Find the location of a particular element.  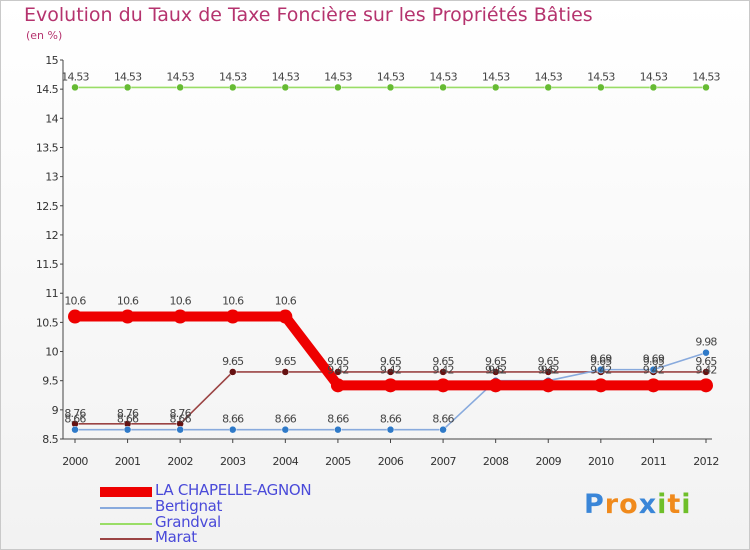

x-tick-label: 2001 is located at coordinates (128, 461).